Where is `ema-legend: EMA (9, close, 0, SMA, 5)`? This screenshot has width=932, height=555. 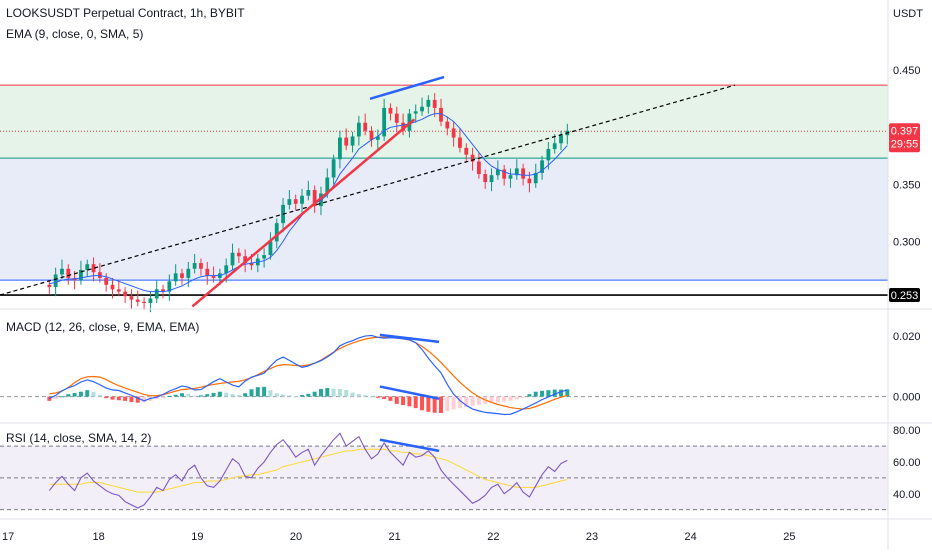
ema-legend: EMA (9, close, 0, SMA, 5) is located at coordinates (74, 34).